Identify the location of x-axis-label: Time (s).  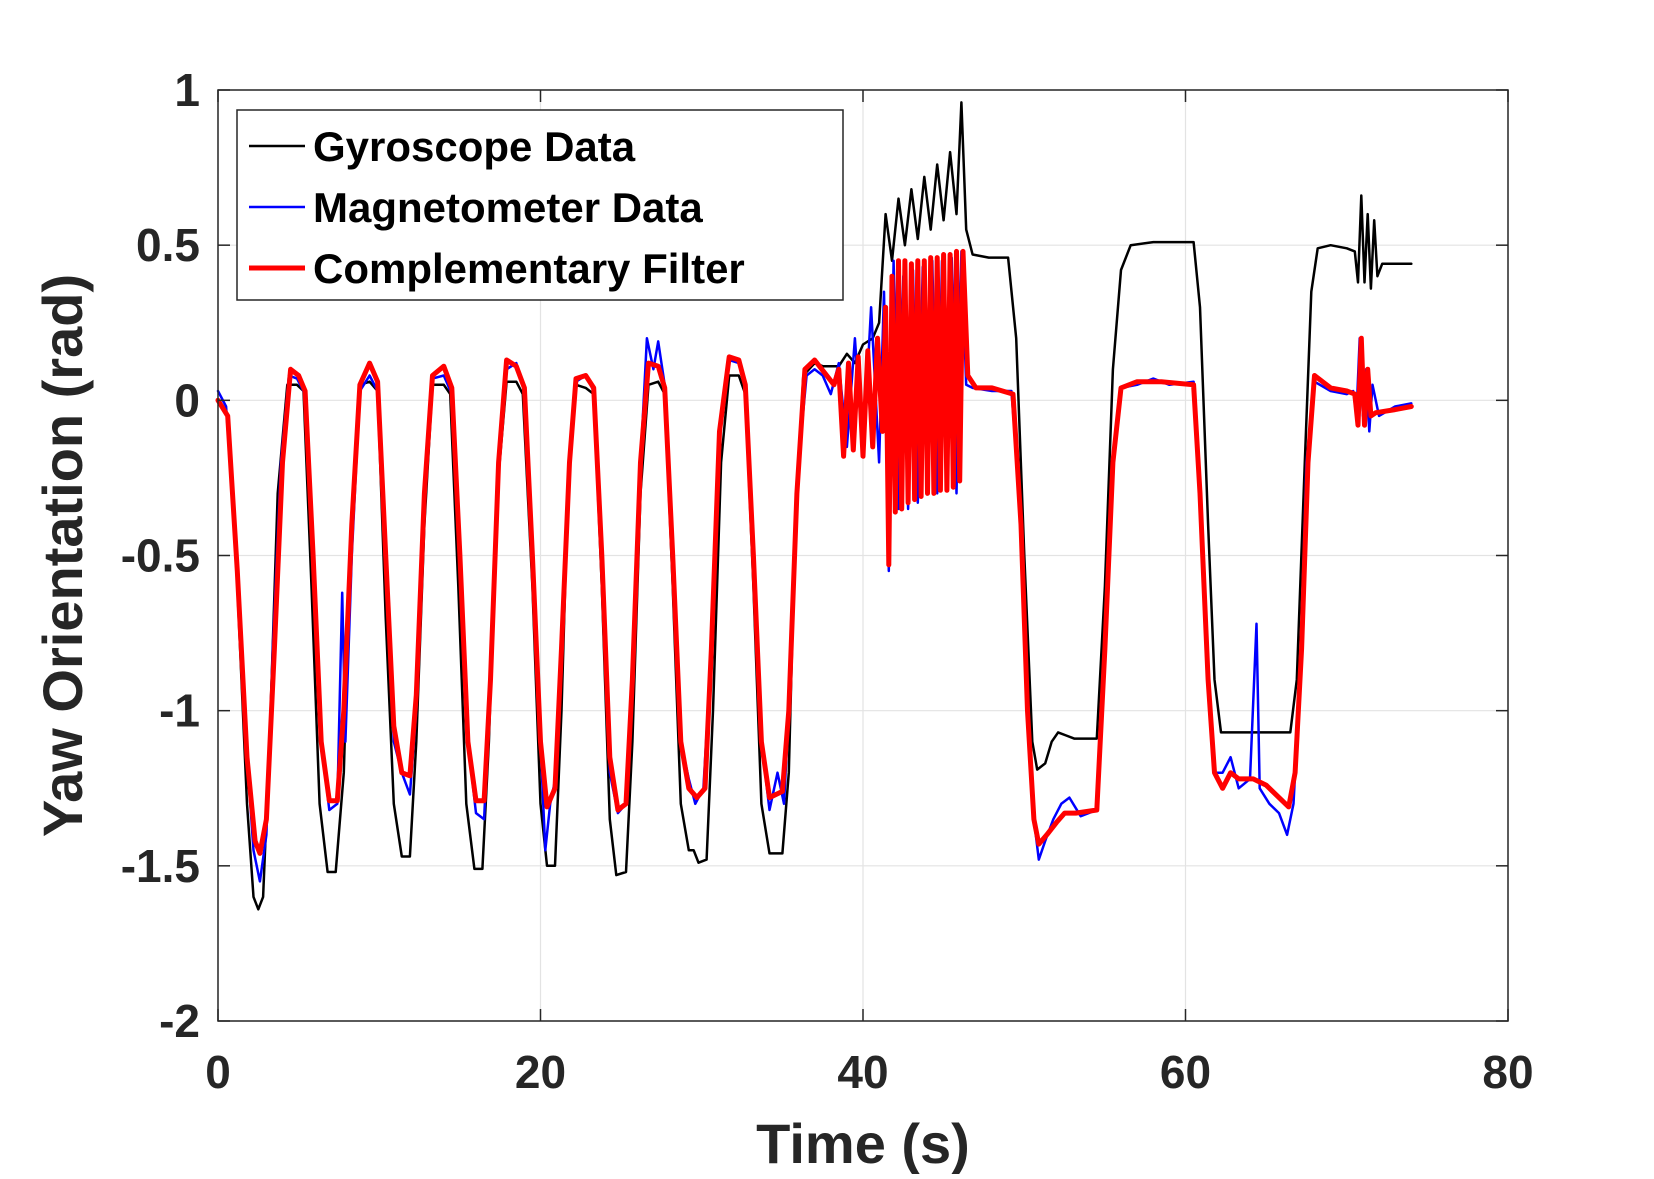
(863, 1143).